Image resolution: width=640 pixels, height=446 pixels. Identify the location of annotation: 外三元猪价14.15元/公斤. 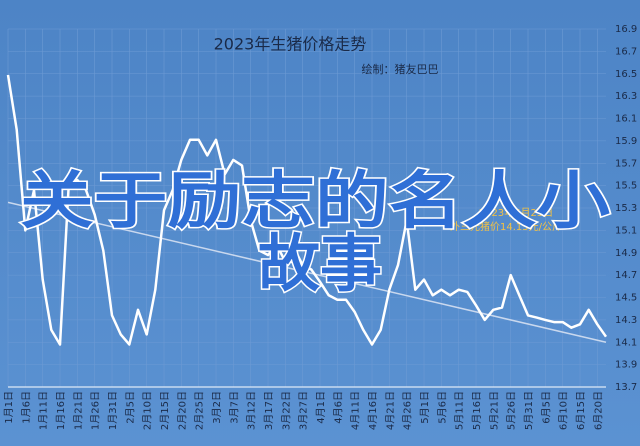
(506, 227).